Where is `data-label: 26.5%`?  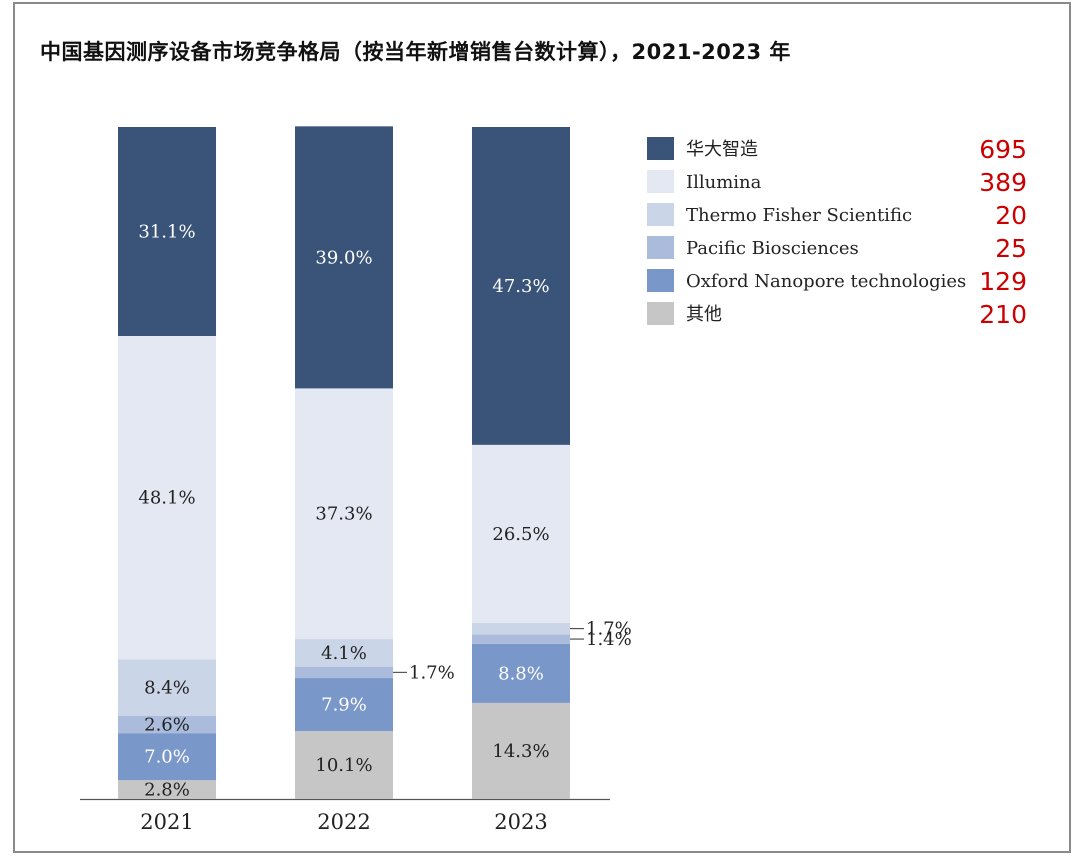 data-label: 26.5% is located at coordinates (520, 534).